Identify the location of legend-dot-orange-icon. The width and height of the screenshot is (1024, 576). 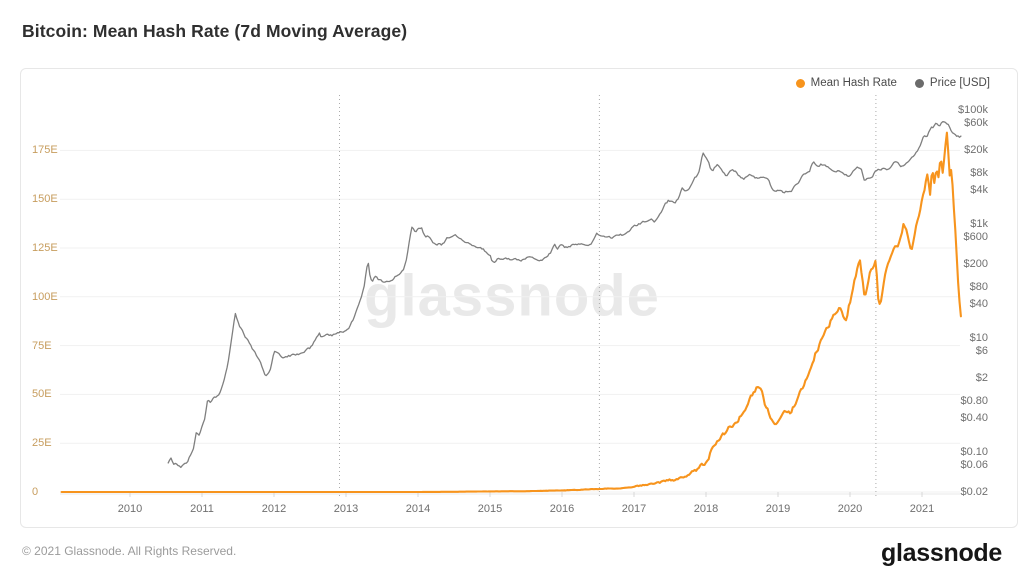
(800, 83).